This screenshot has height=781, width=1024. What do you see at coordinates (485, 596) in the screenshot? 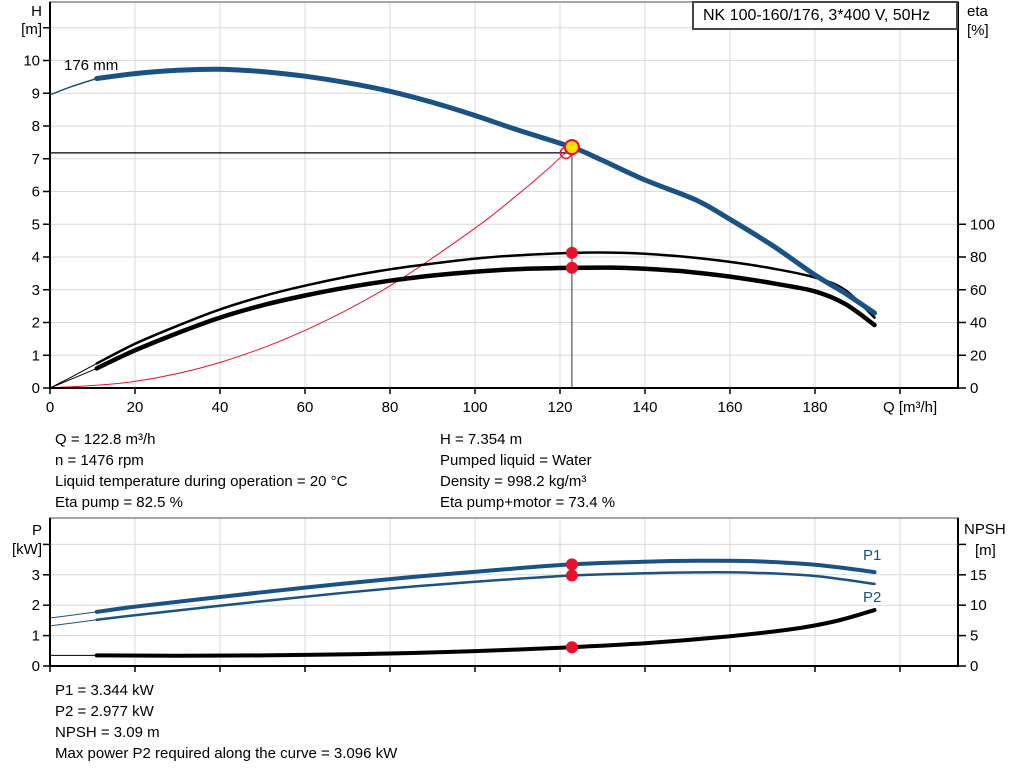
I see `p2-curve` at bounding box center [485, 596].